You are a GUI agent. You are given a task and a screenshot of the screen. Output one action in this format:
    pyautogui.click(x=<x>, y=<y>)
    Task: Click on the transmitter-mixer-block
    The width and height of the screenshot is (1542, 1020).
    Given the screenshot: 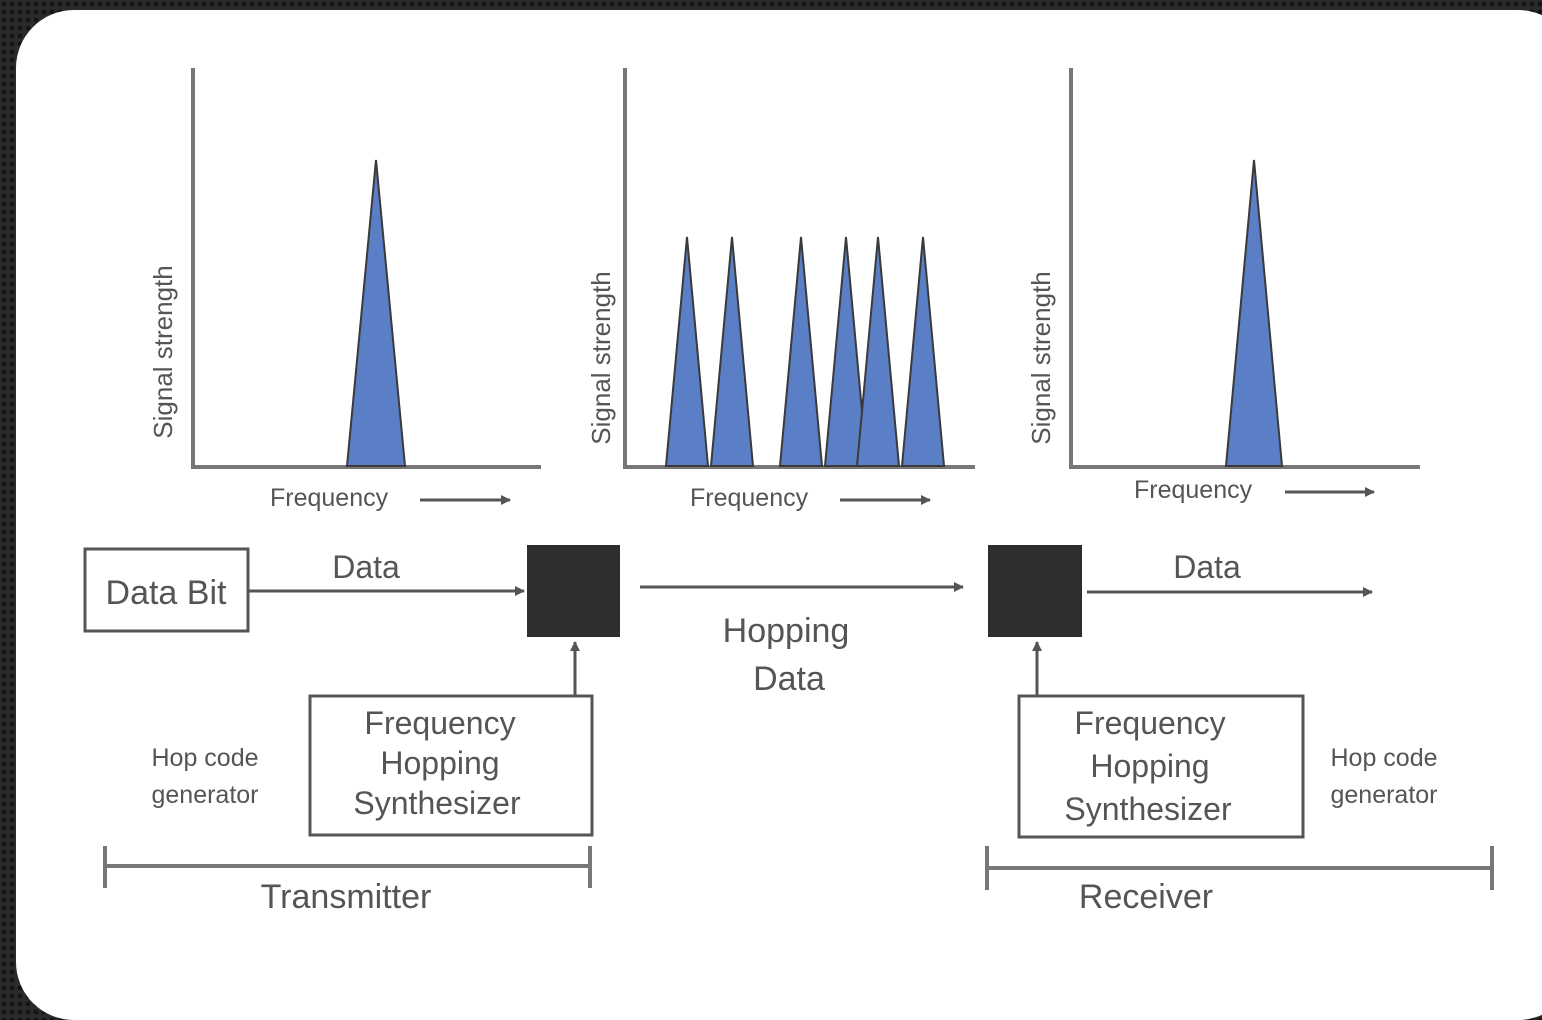 What is the action you would take?
    pyautogui.click(x=573, y=591)
    